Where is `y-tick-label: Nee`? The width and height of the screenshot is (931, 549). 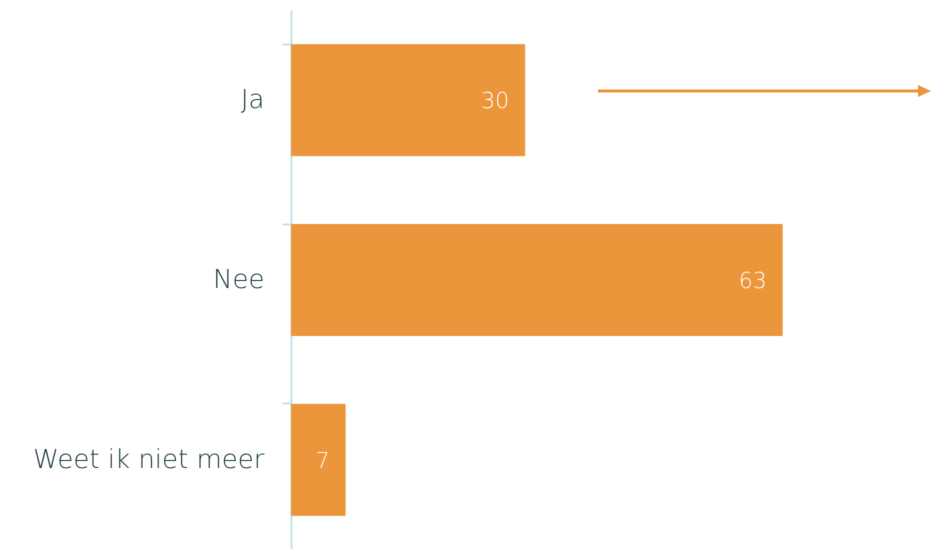
y-tick-label: Nee is located at coordinates (238, 280).